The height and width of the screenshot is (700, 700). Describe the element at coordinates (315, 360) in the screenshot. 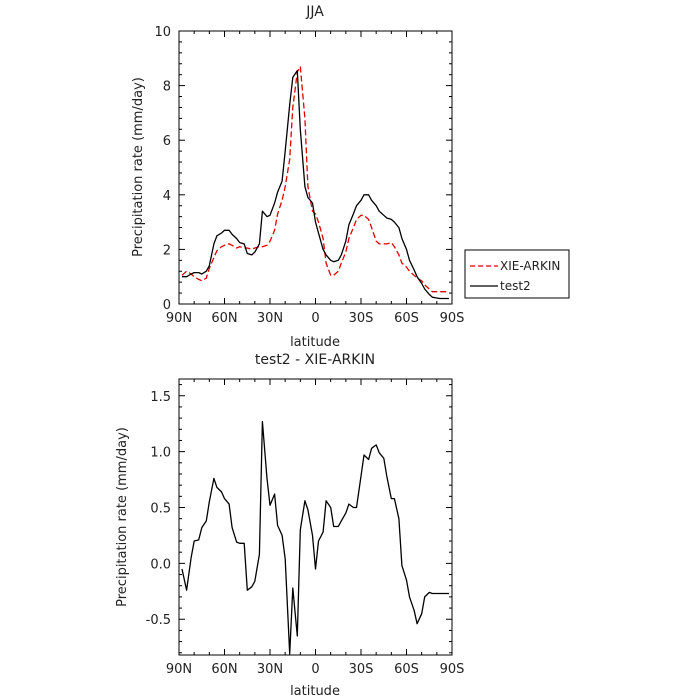

I see `chart-title: test2 - XIE-ARKIN` at that location.